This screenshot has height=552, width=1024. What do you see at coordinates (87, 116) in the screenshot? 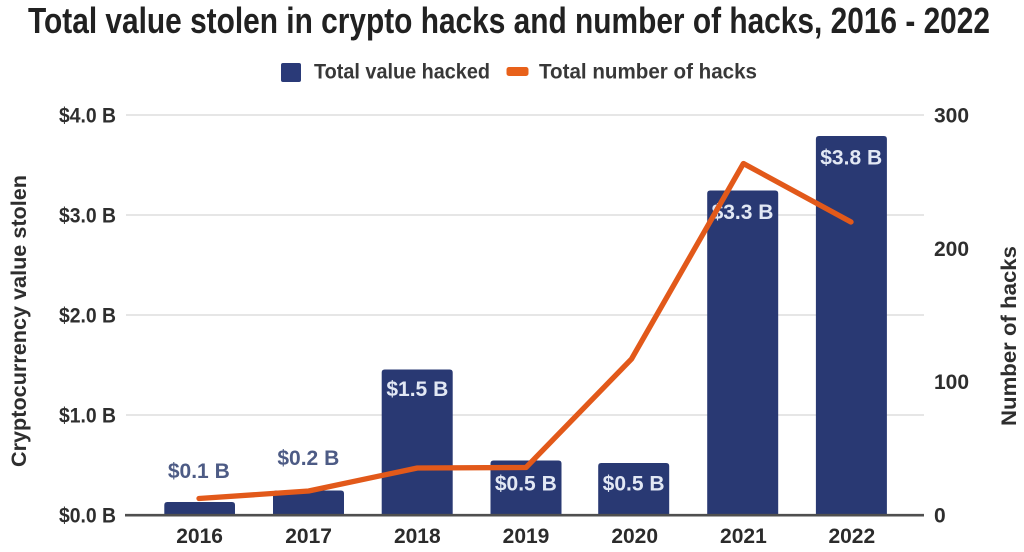
I see `svg-text: $4.0 B` at bounding box center [87, 116].